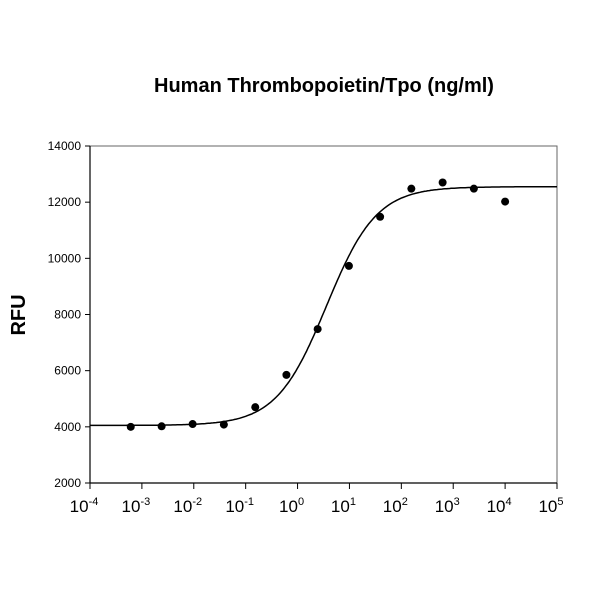  What do you see at coordinates (65, 202) in the screenshot?
I see `y-tick-label: 12000` at bounding box center [65, 202].